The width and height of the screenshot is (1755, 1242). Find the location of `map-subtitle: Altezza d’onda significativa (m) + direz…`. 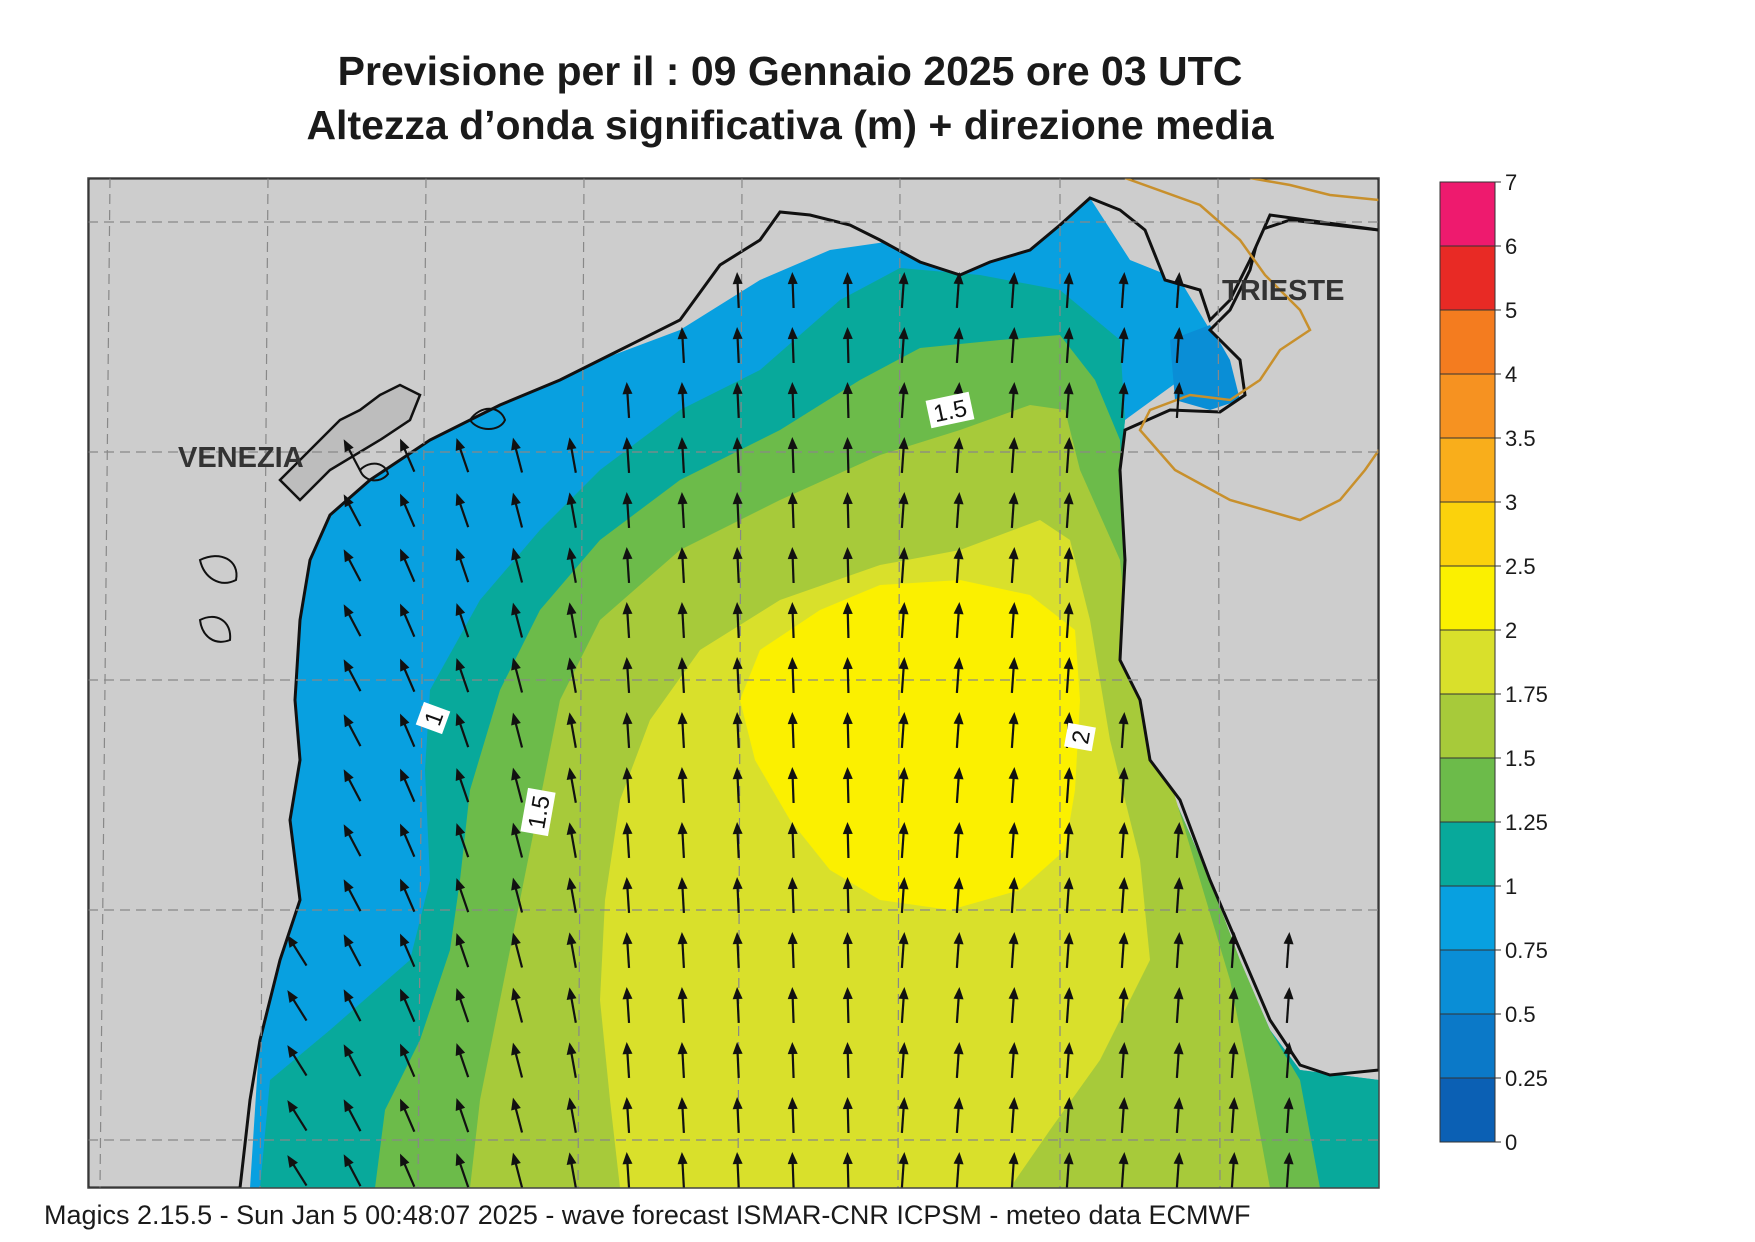

map-subtitle: Altezza d’onda significativa (m) + direz… is located at coordinates (790, 125).